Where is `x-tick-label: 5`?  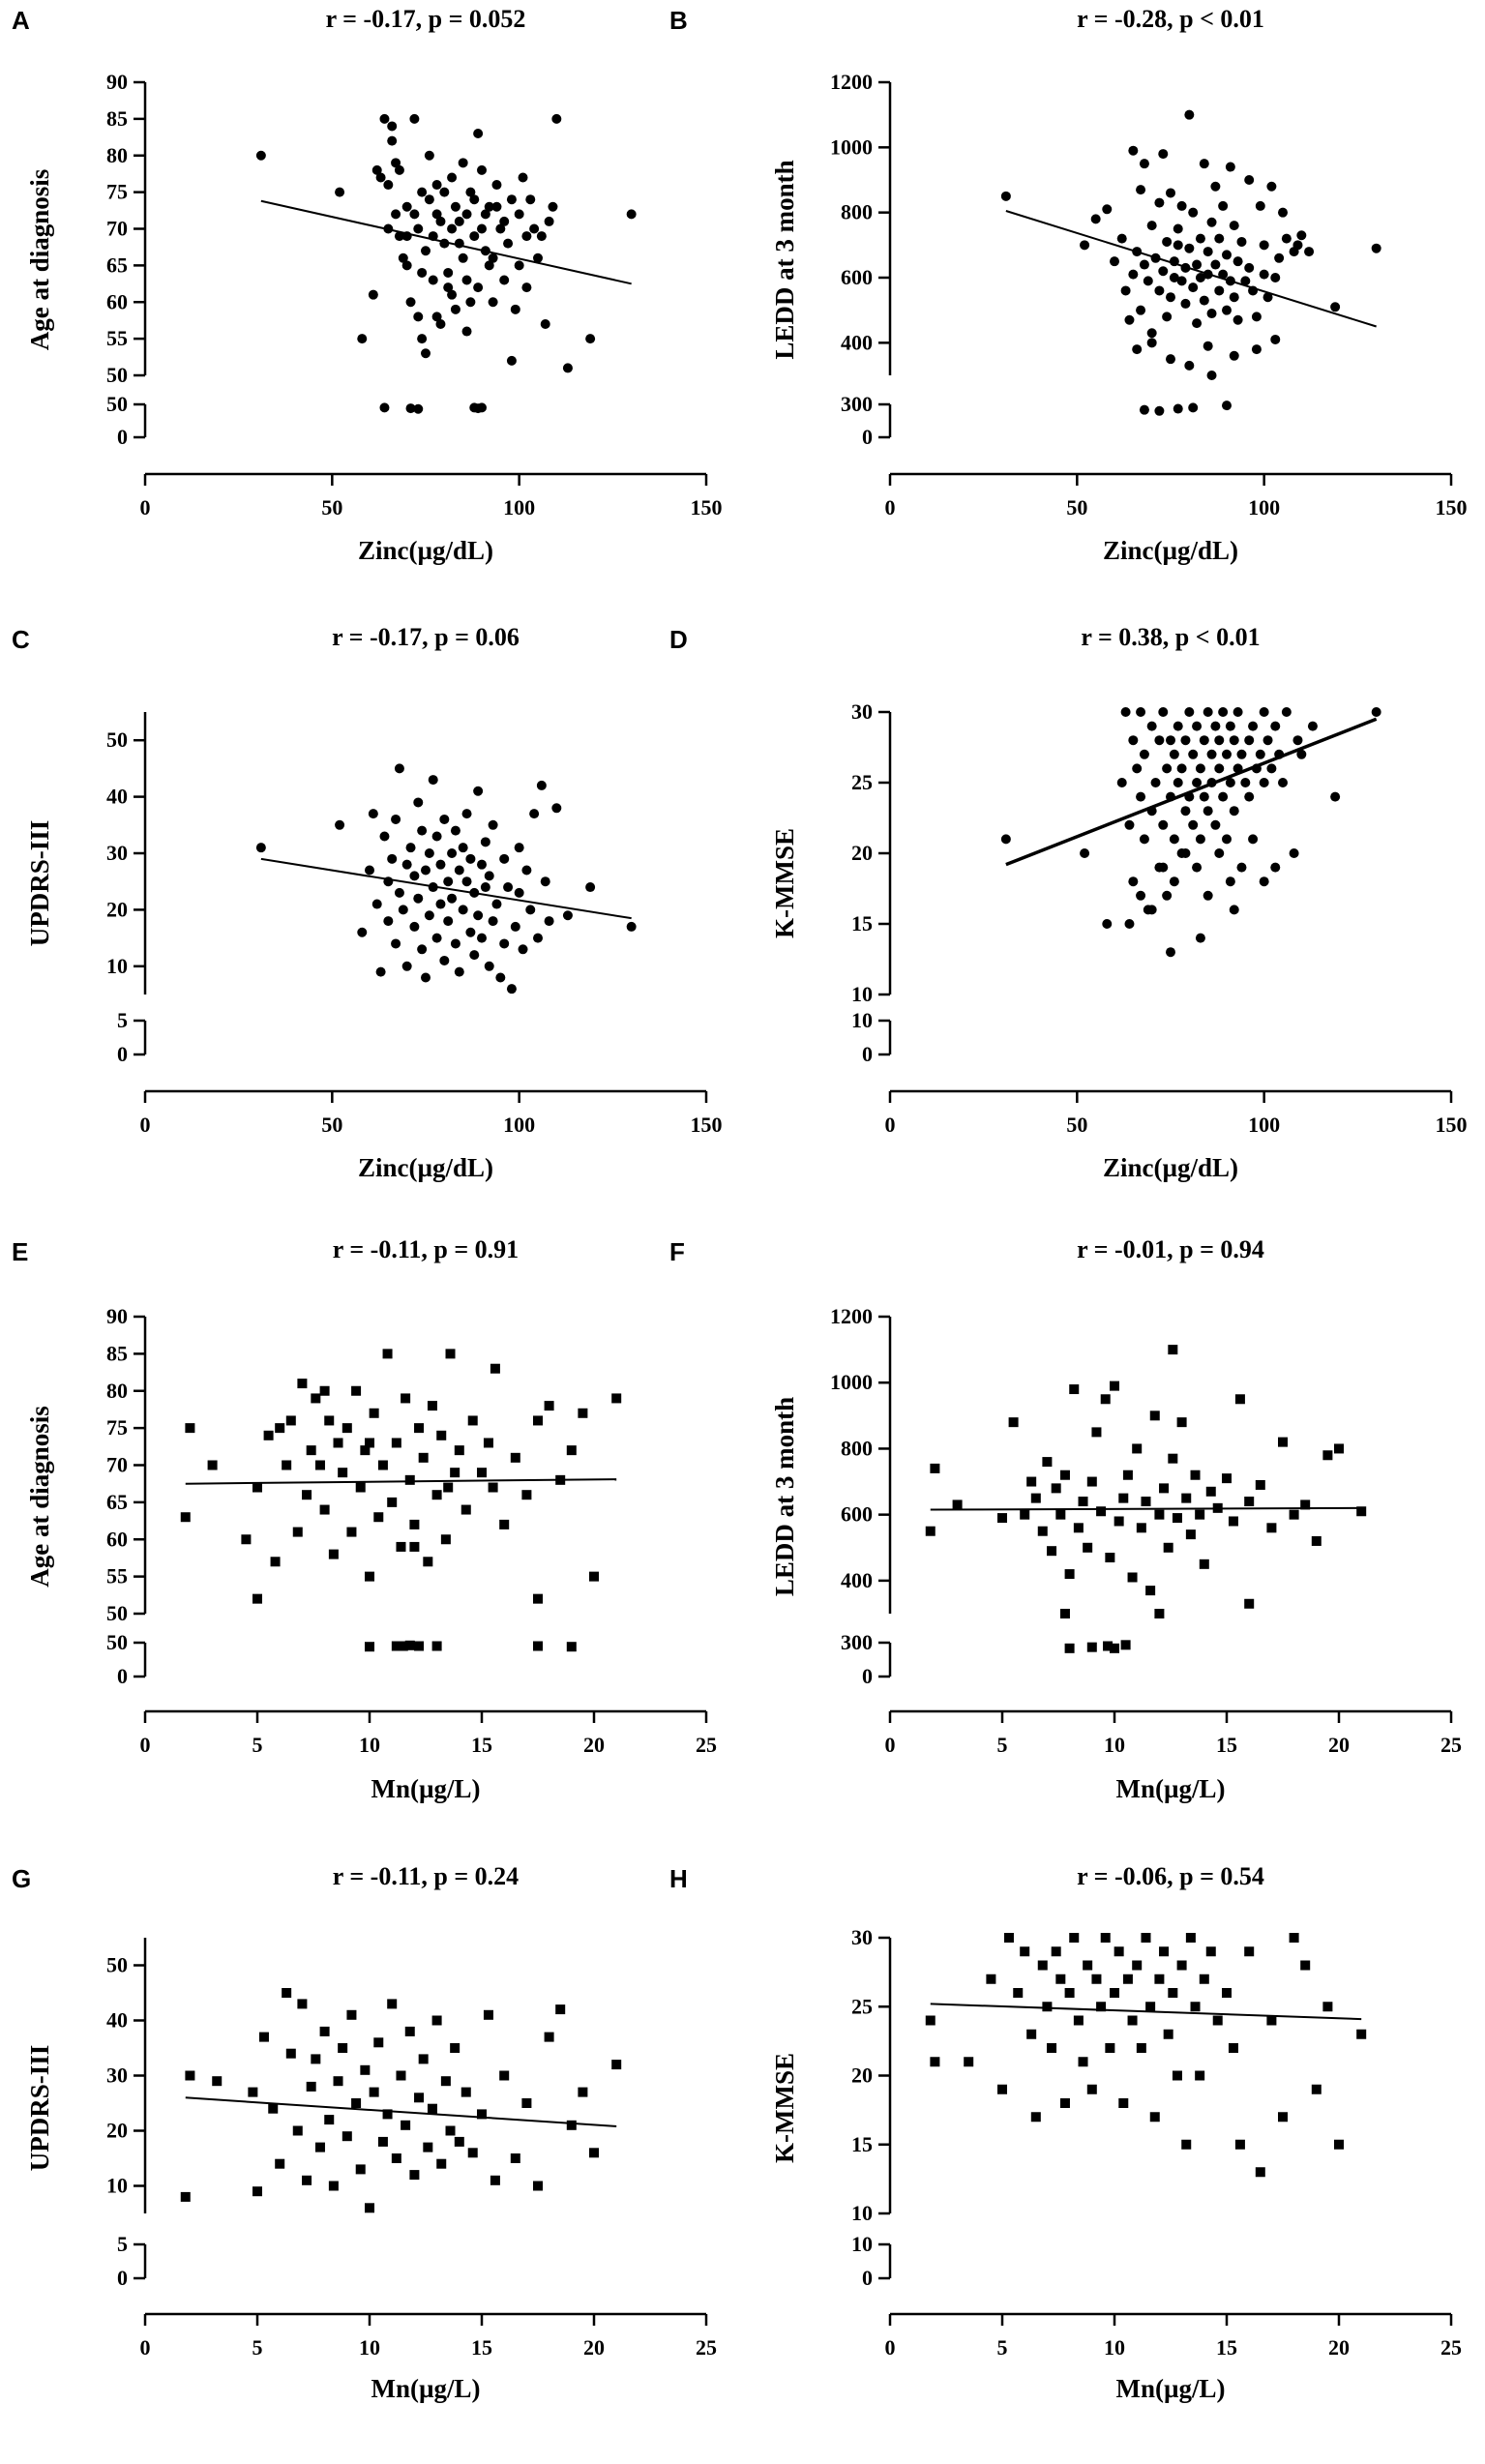 x-tick-label: 5 is located at coordinates (257, 2347).